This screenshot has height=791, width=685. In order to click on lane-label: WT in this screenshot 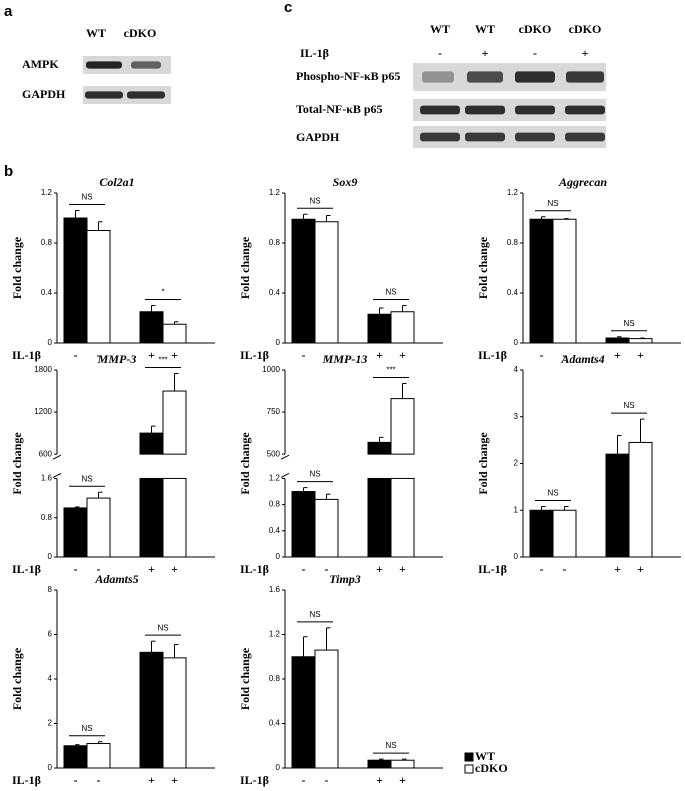, I will do `click(96, 33)`.